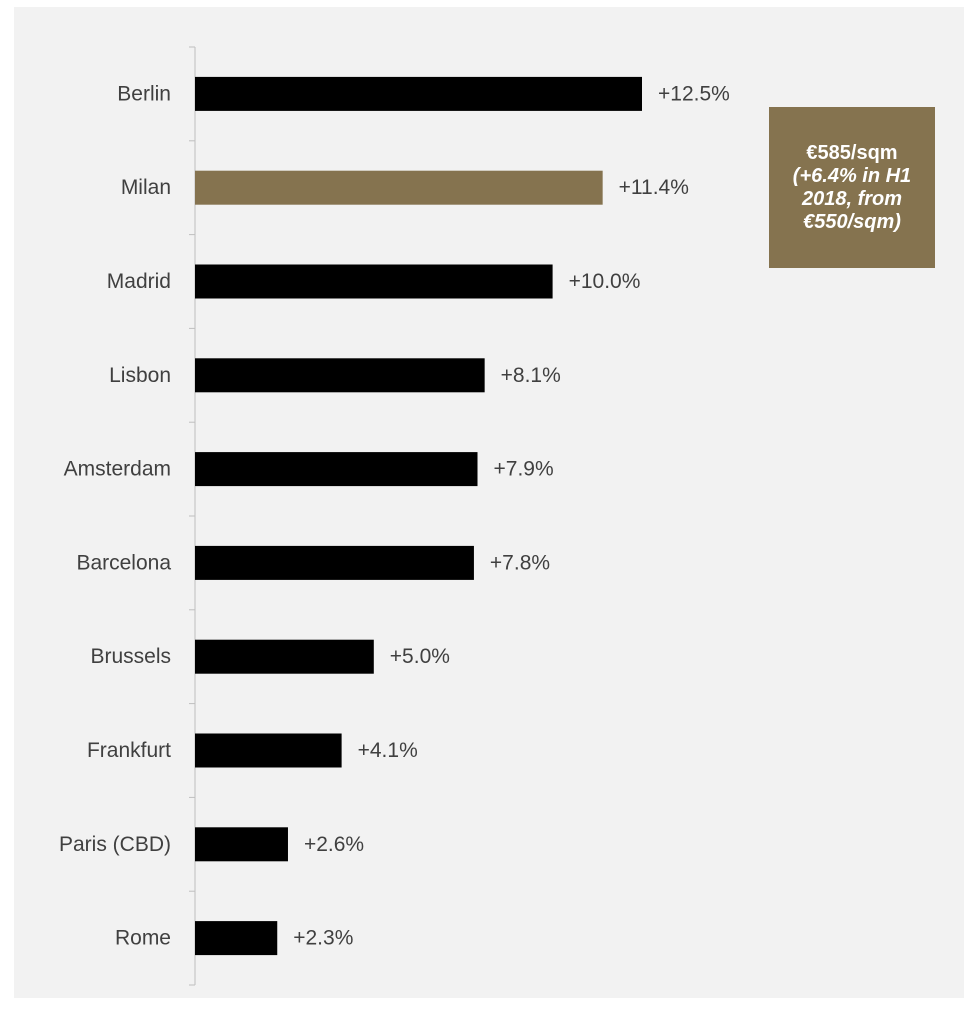  Describe the element at coordinates (418, 93) in the screenshot. I see `bar-berlin` at that location.